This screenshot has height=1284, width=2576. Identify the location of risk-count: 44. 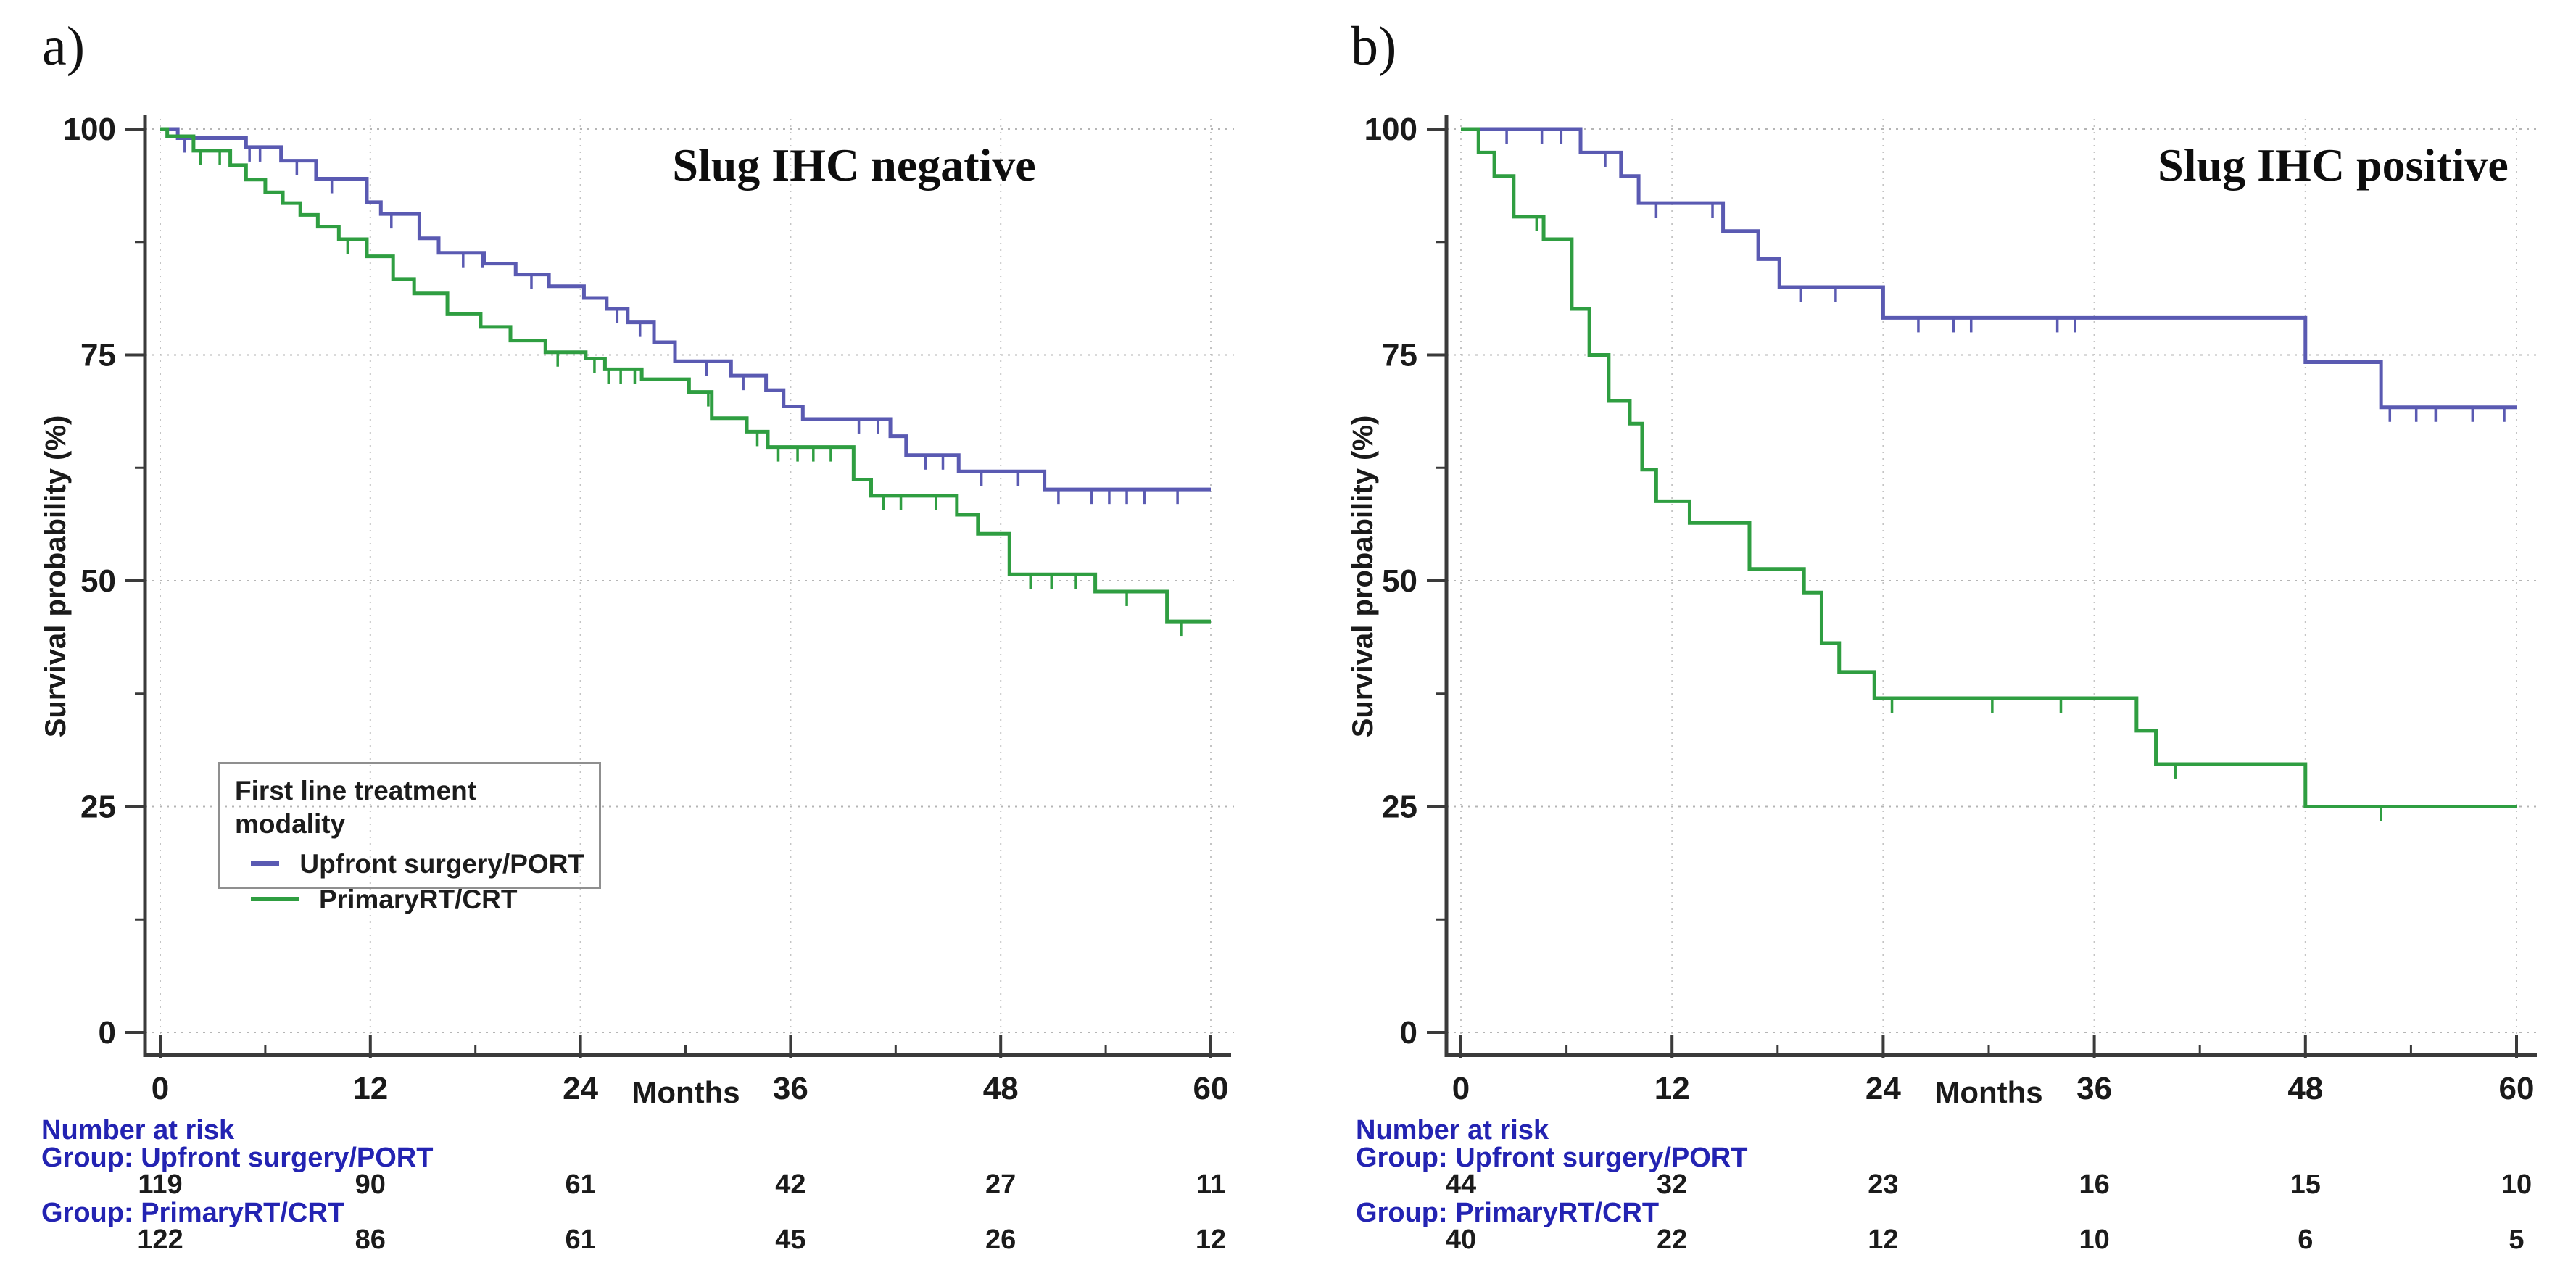
(1461, 1184).